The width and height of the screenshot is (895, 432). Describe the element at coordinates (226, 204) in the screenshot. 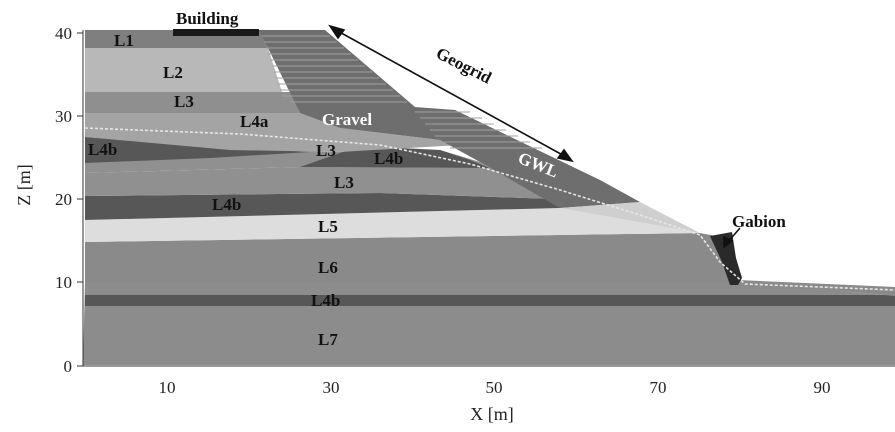

I see `layer-L4b-wide-label: L4b` at that location.